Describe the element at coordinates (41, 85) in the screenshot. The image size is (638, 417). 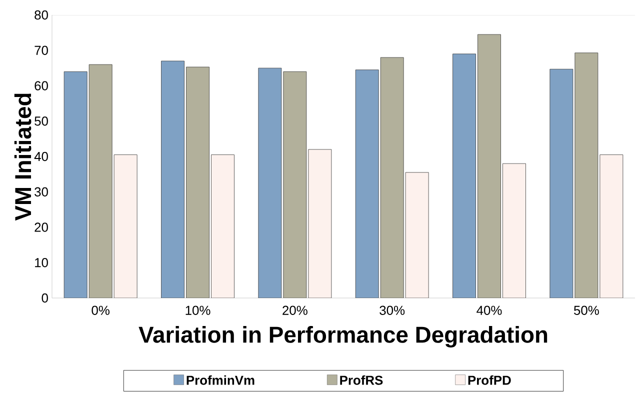
I see `y-tick-label: 60` at that location.